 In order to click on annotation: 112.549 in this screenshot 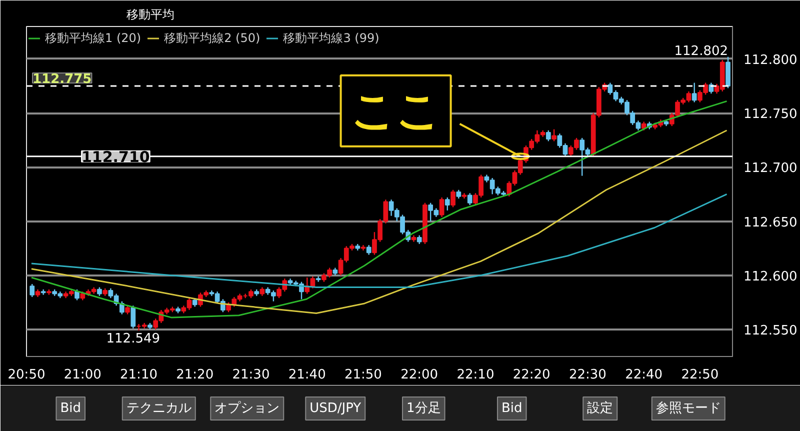, I will do `click(133, 339)`.